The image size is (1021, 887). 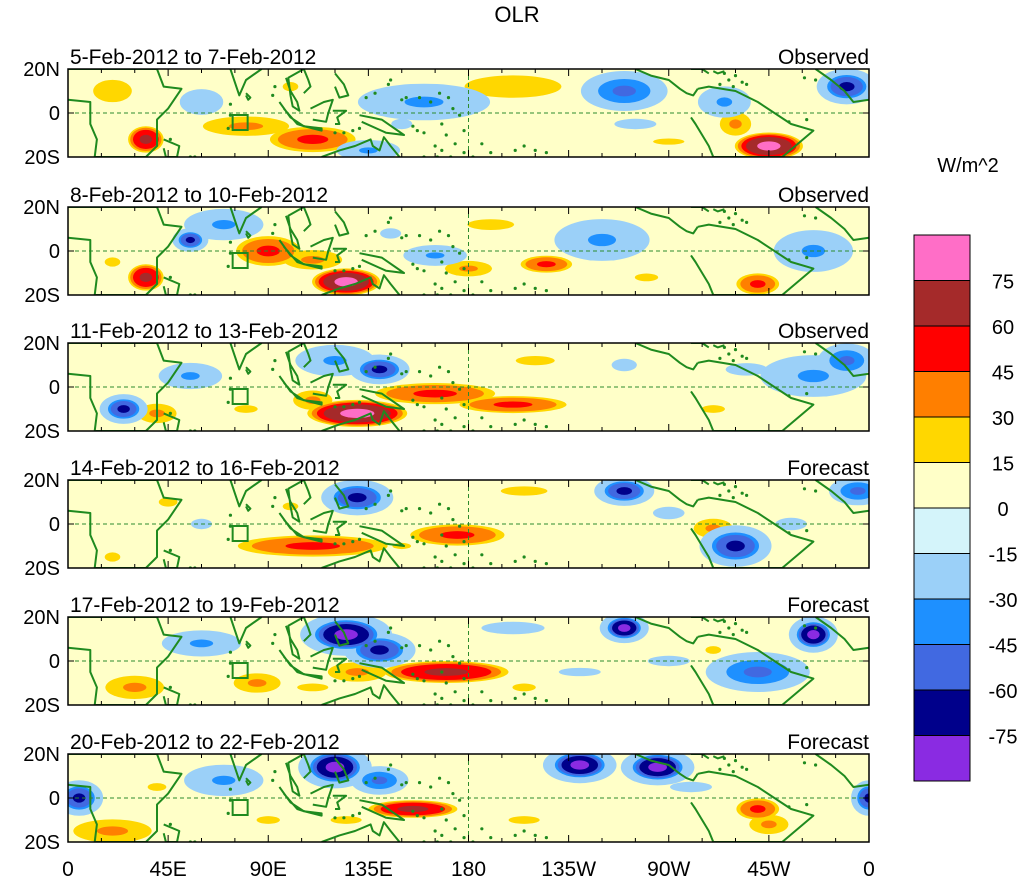 What do you see at coordinates (1002, 510) in the screenshot?
I see `colorbar-level-label: 0` at bounding box center [1002, 510].